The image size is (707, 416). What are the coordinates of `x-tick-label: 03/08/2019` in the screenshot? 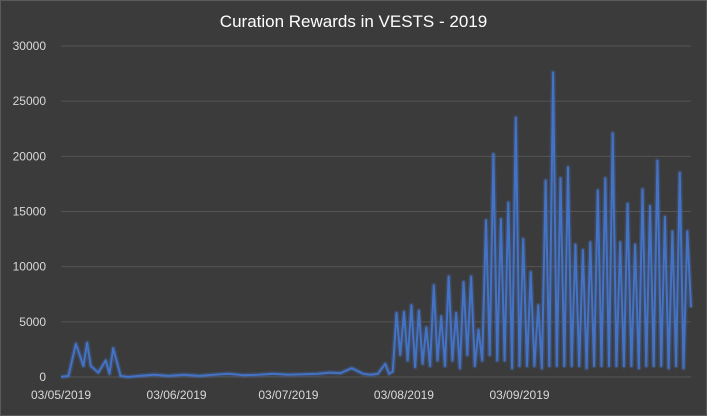 It's located at (404, 395).